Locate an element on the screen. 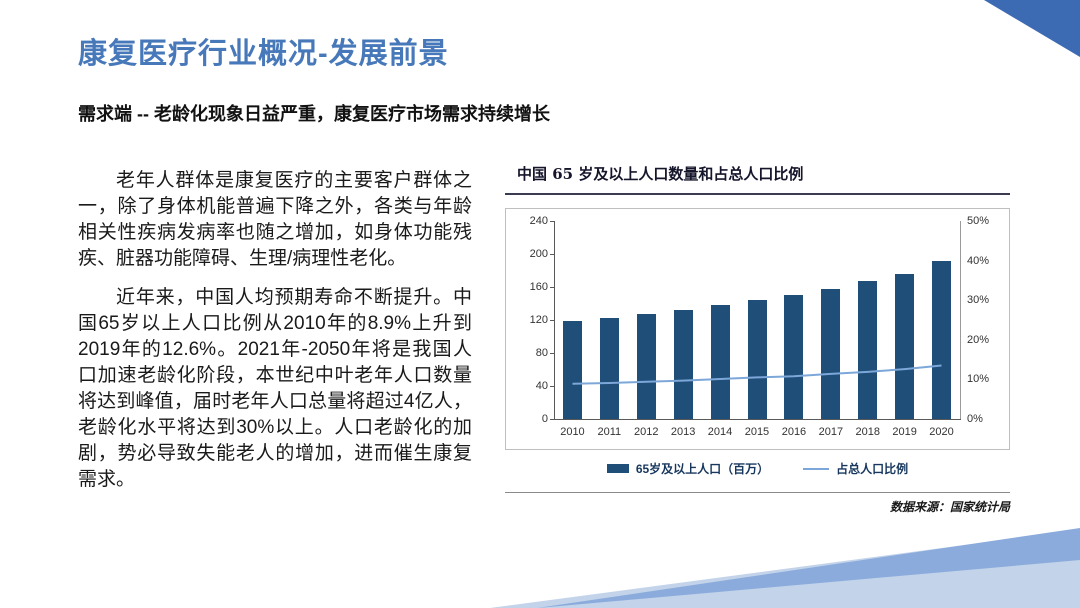  secondary-y-axis-tick-label: 20% is located at coordinates (978, 339).